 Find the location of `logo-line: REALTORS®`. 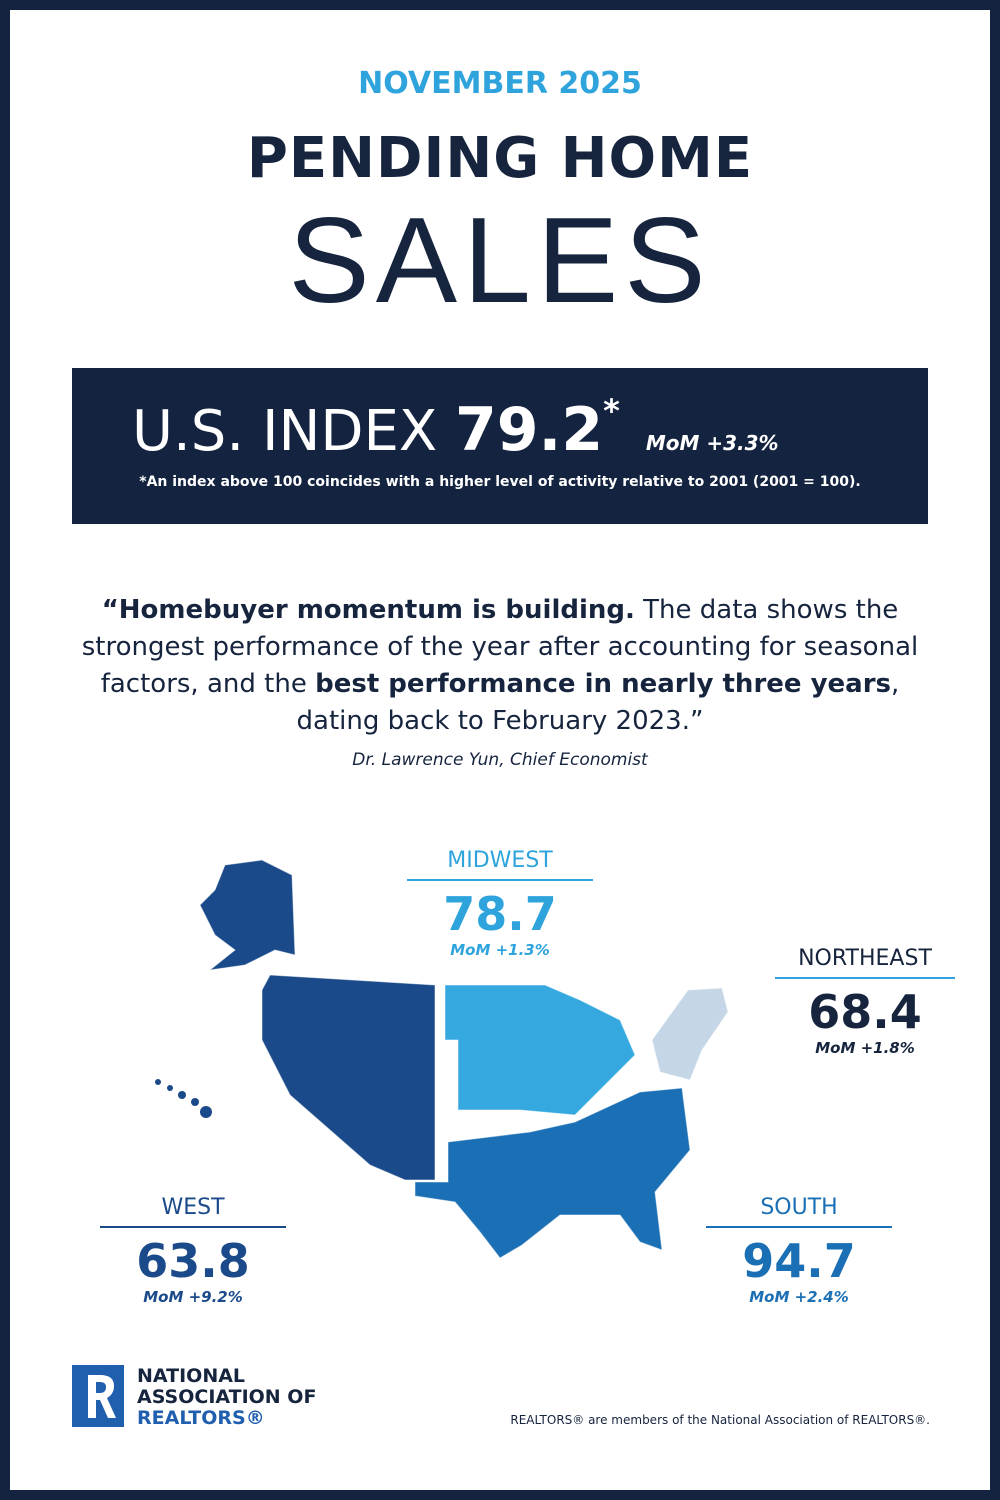

logo-line: REALTORS® is located at coordinates (201, 1418).